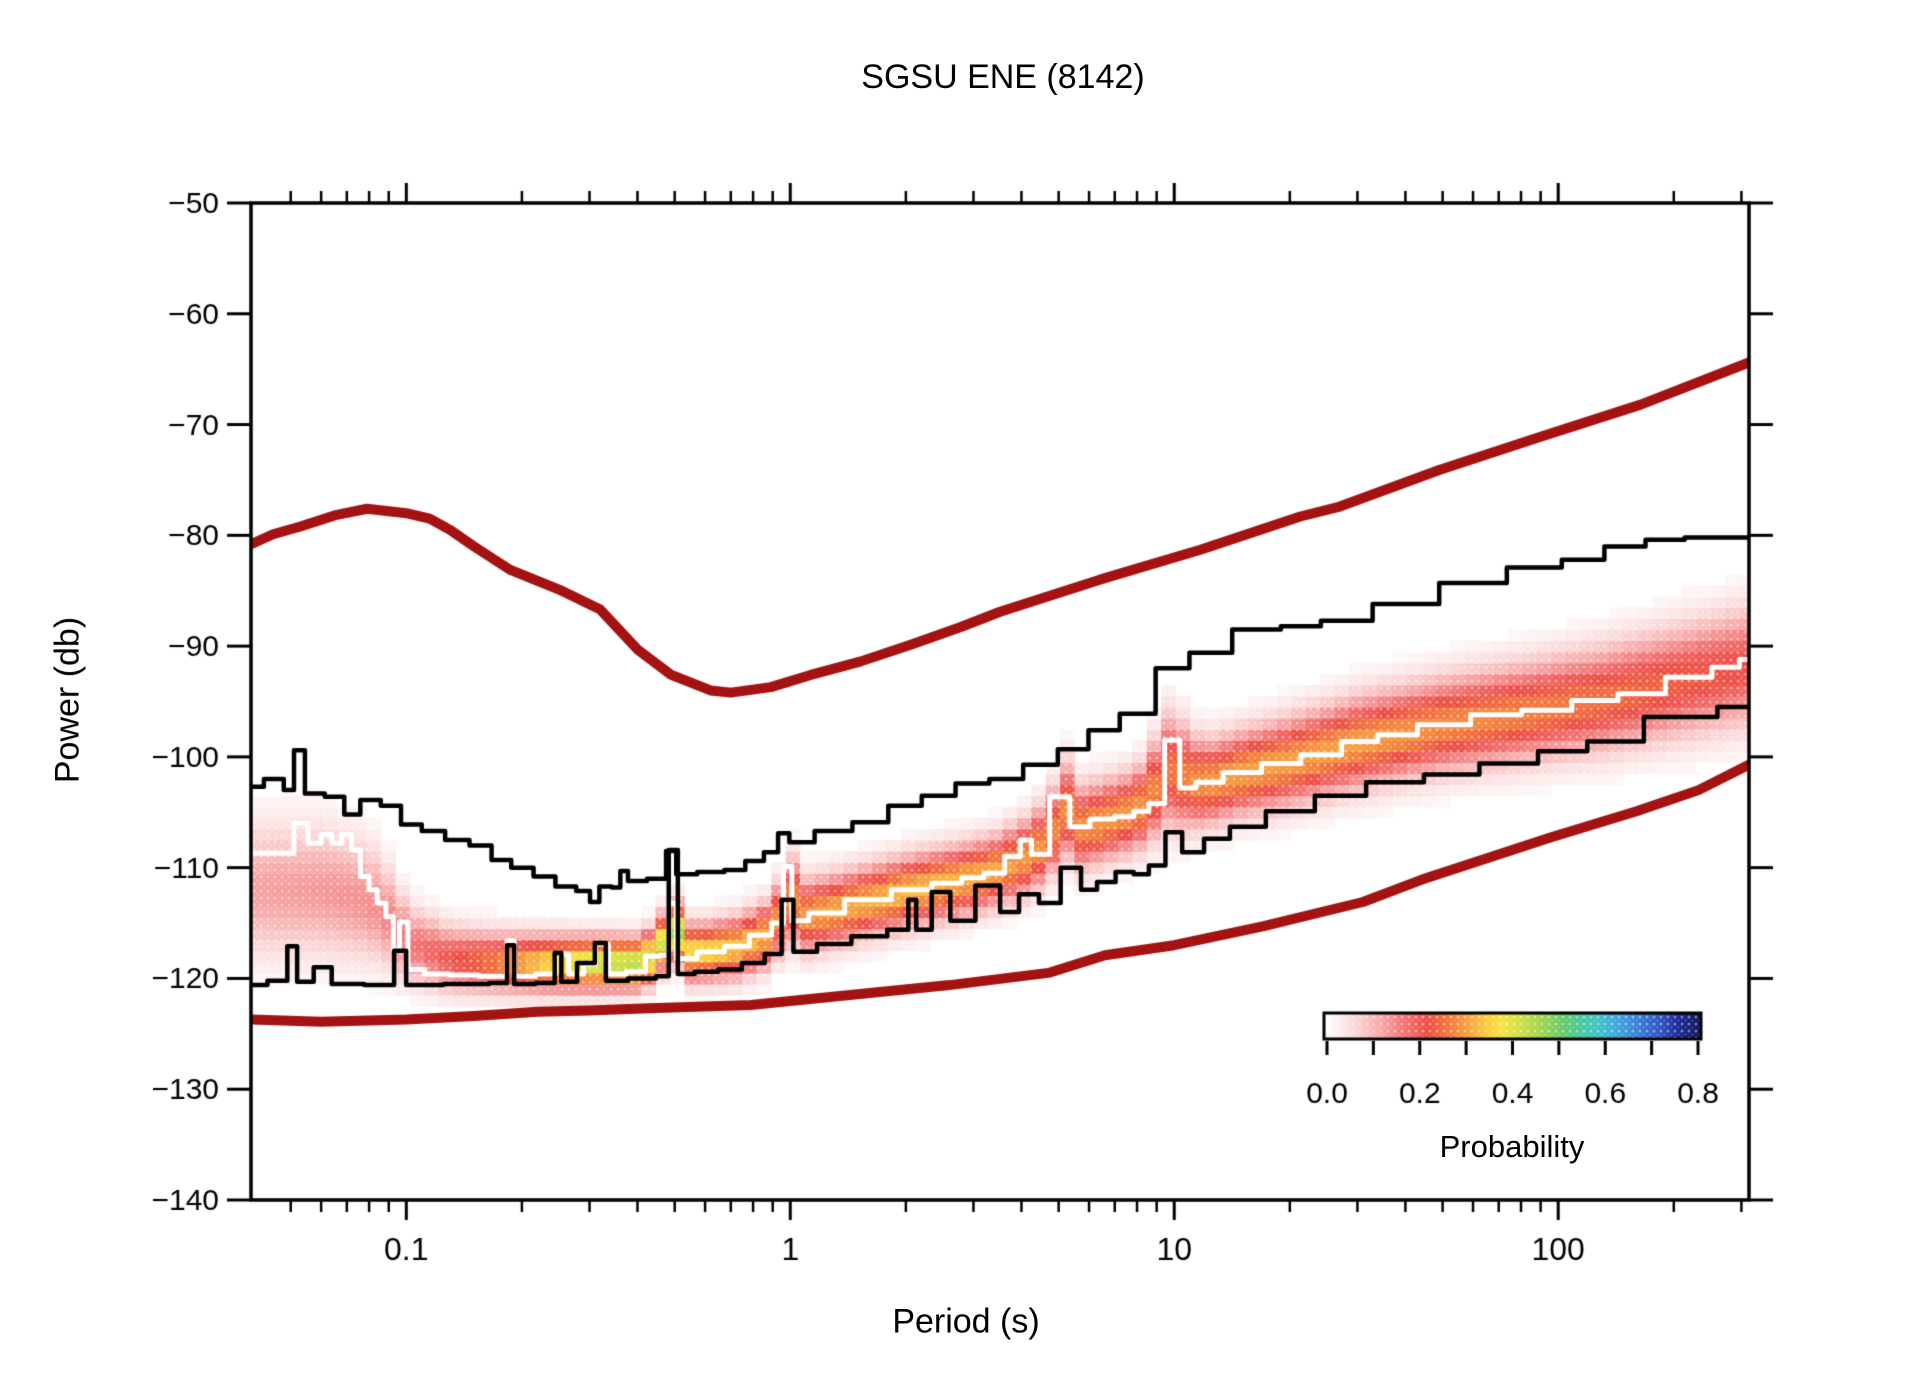  Describe the element at coordinates (67, 700) in the screenshot. I see `y-axis-label: Power (db)` at that location.